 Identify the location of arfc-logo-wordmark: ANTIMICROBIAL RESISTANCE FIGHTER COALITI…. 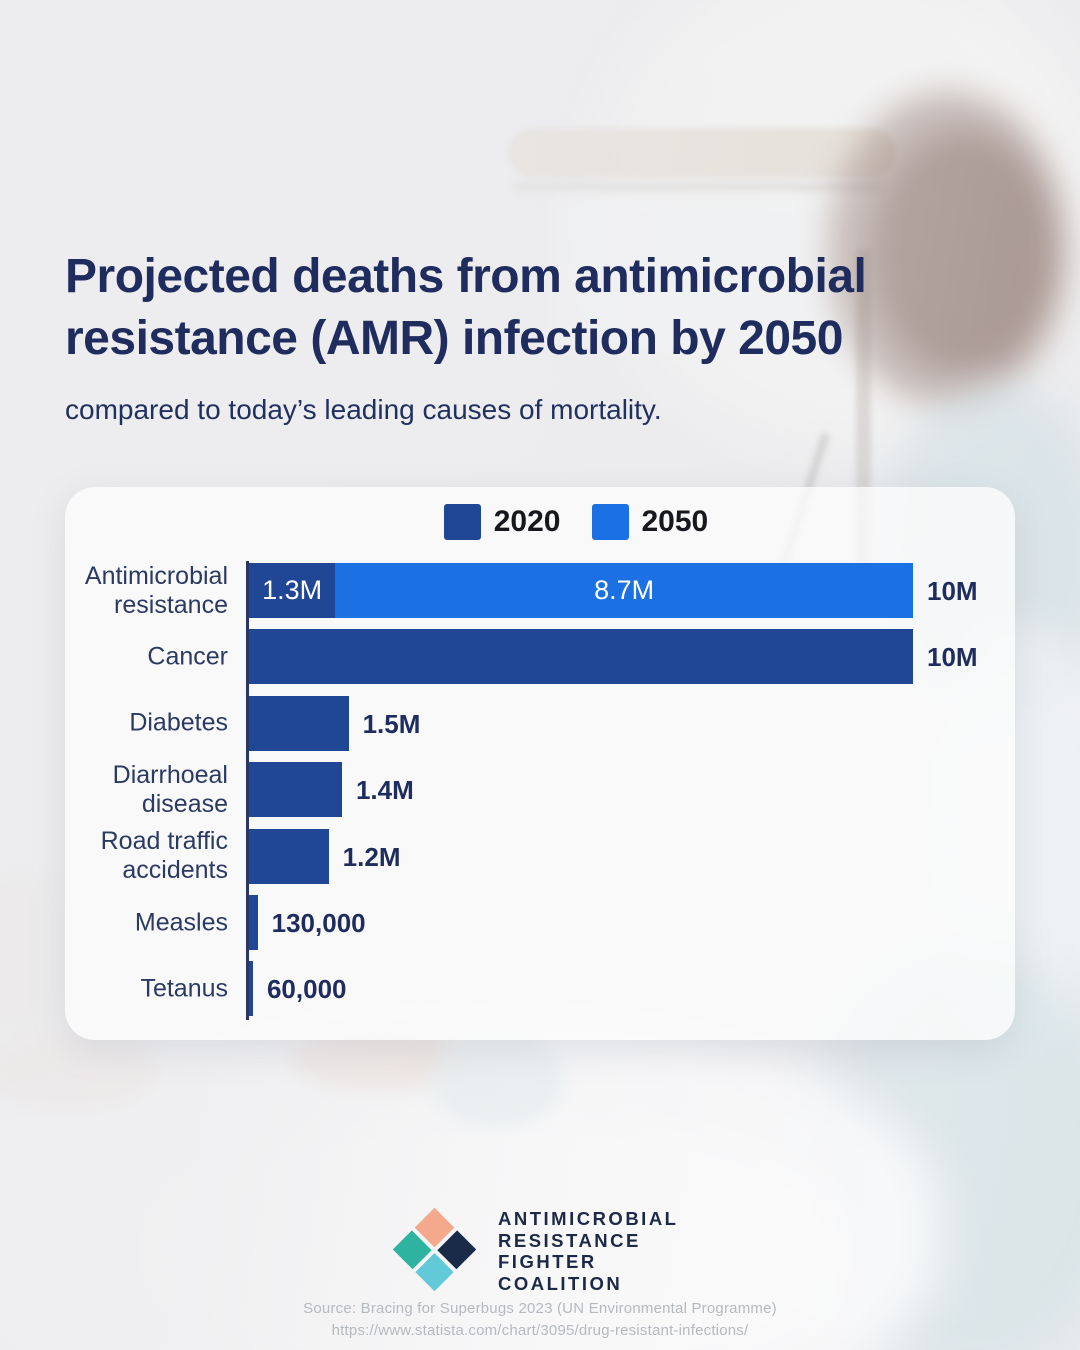
(588, 1251).